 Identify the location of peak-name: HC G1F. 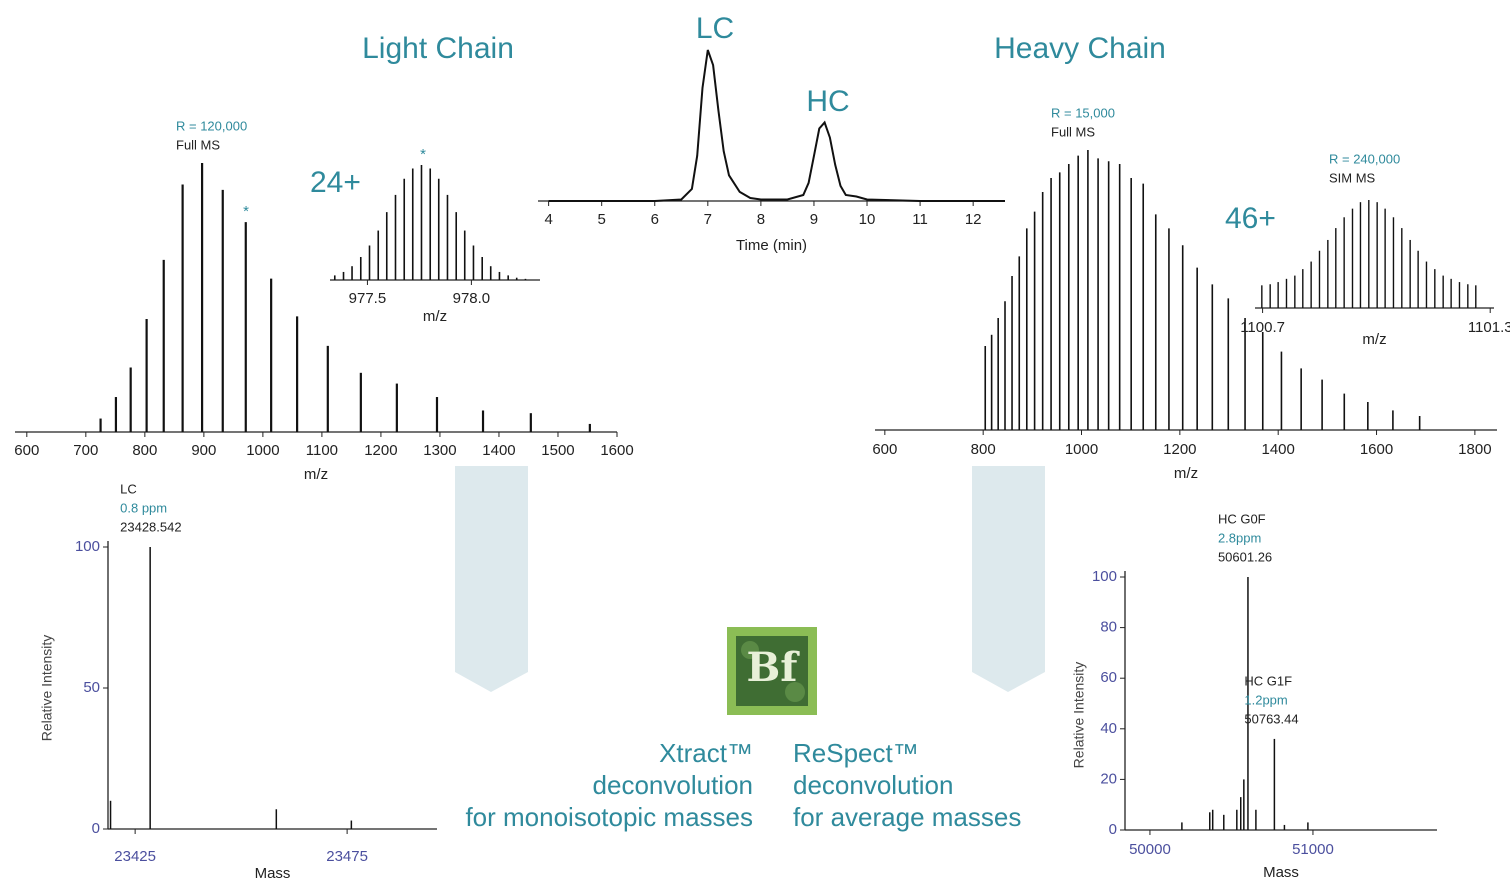
(1268, 680).